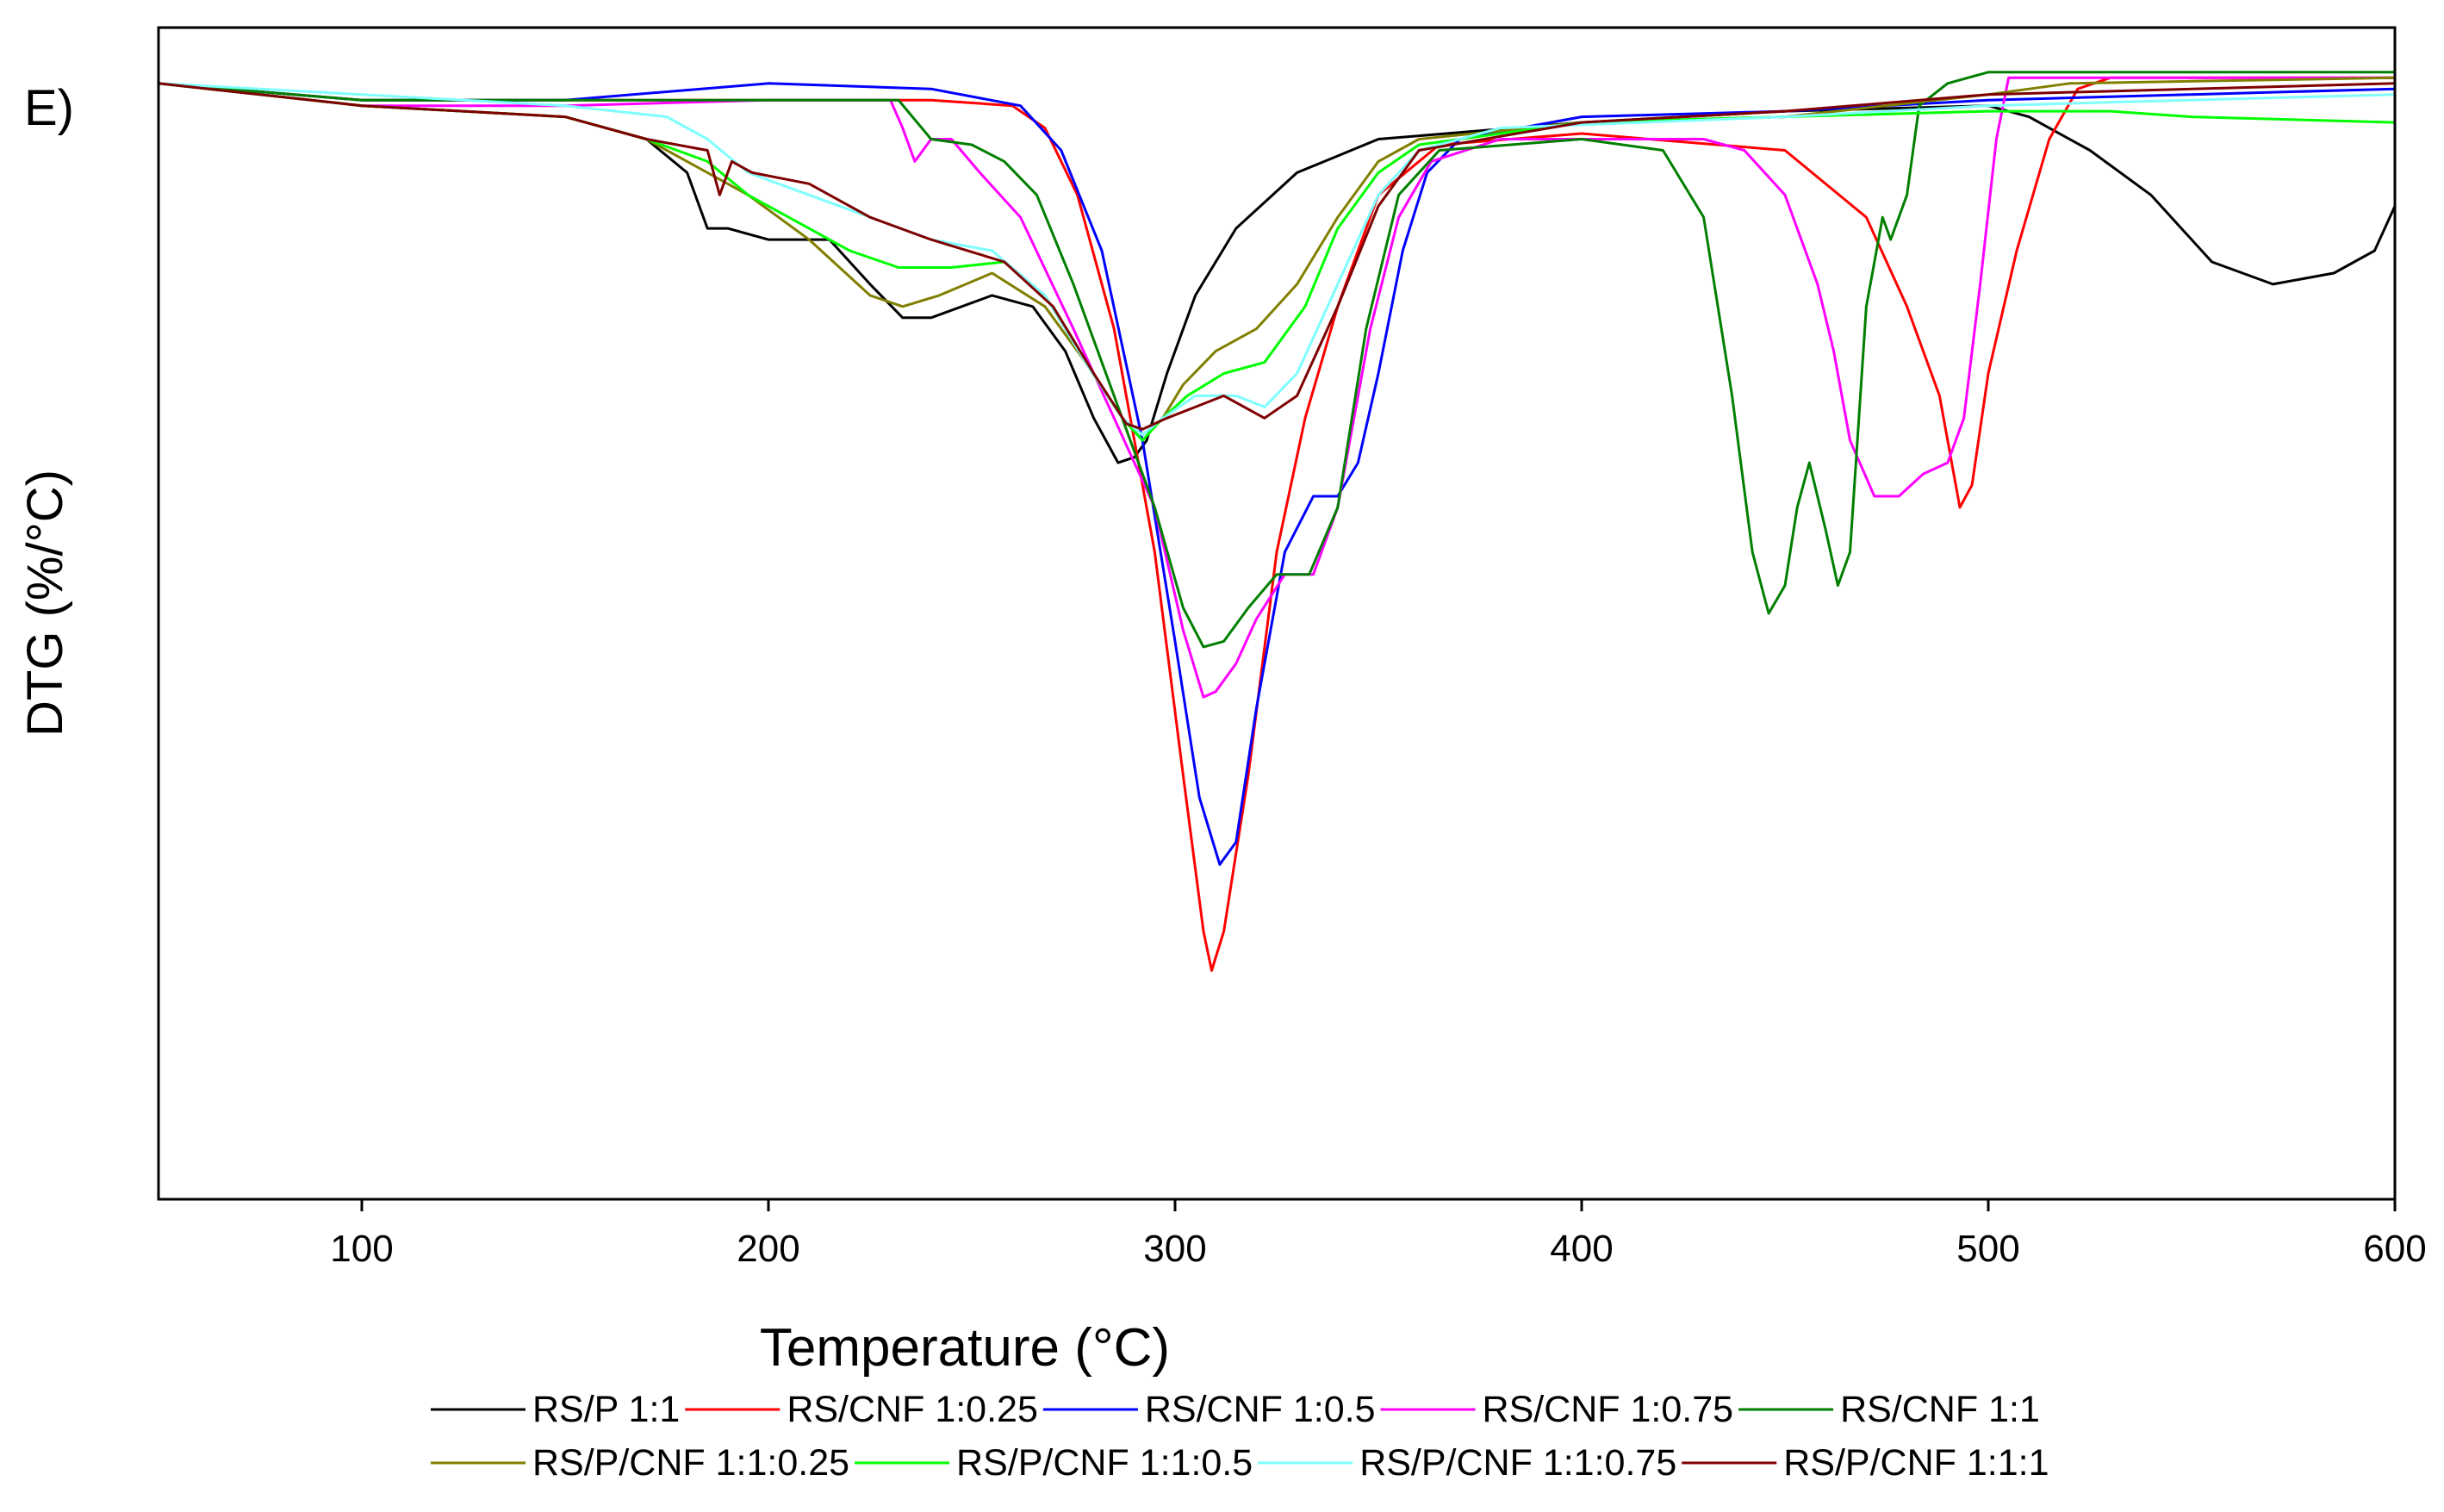 This screenshot has height=1512, width=2444. What do you see at coordinates (1104, 1463) in the screenshot?
I see `legend-label-6: RS/P/CNF 1:1:0.5` at bounding box center [1104, 1463].